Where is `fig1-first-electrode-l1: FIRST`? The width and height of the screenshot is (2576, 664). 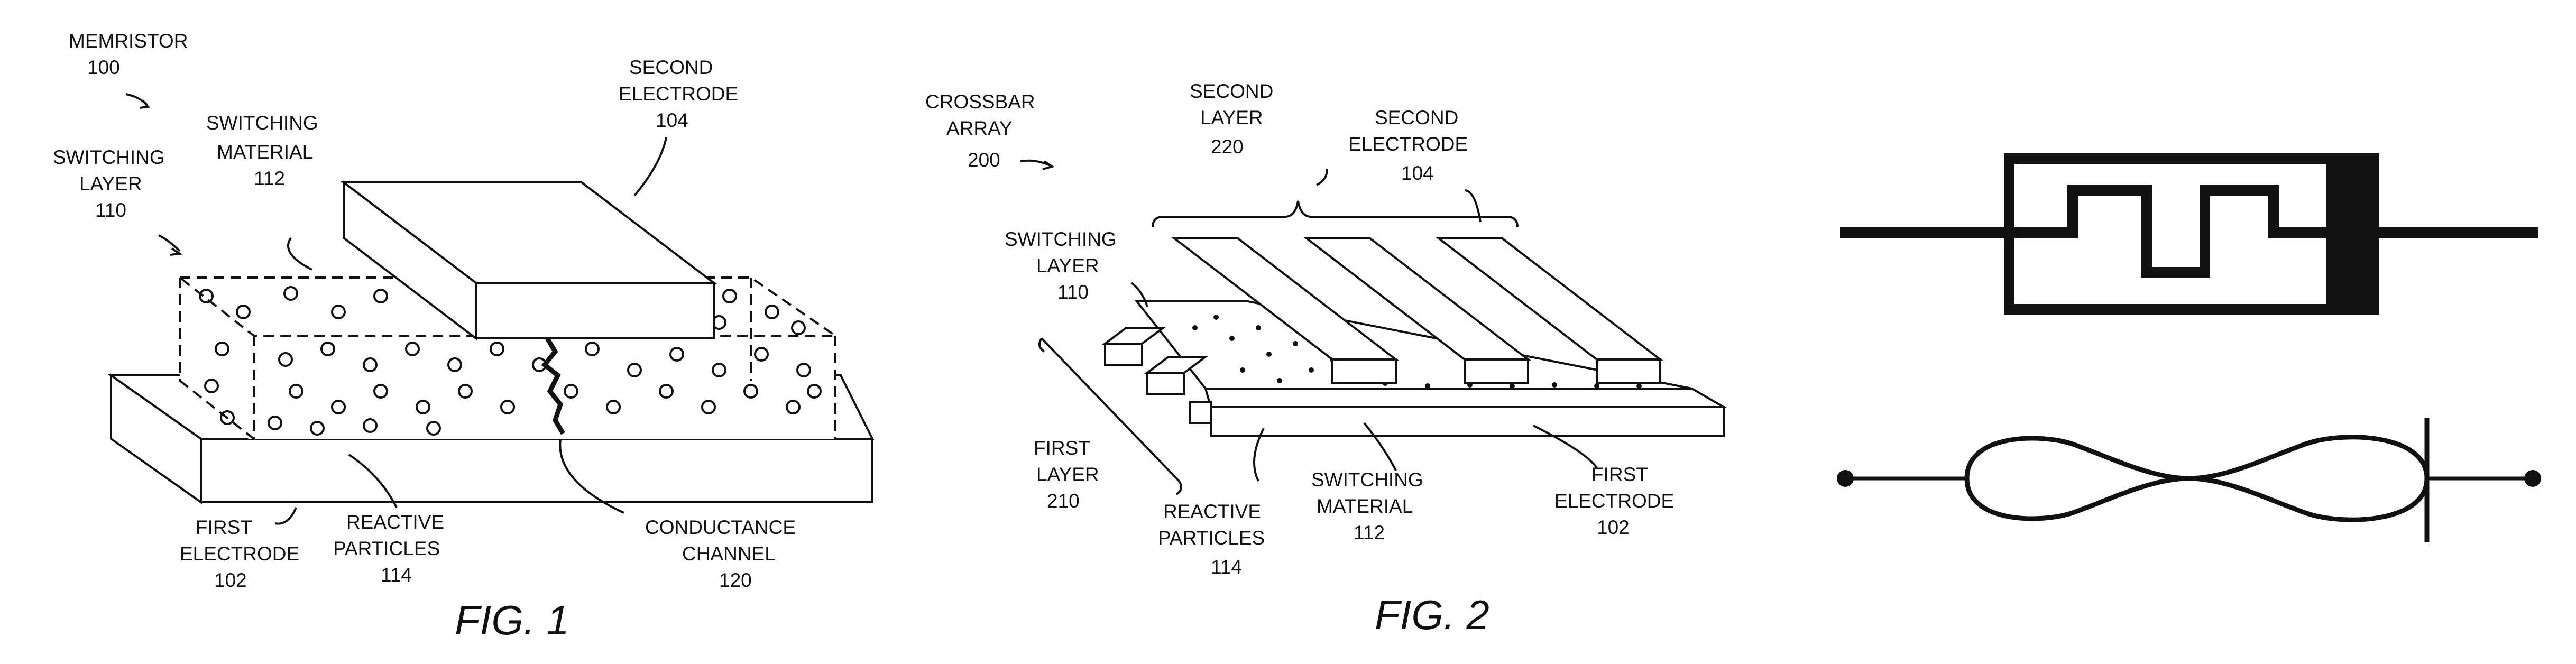
fig1-first-electrode-l1: FIRST is located at coordinates (224, 527).